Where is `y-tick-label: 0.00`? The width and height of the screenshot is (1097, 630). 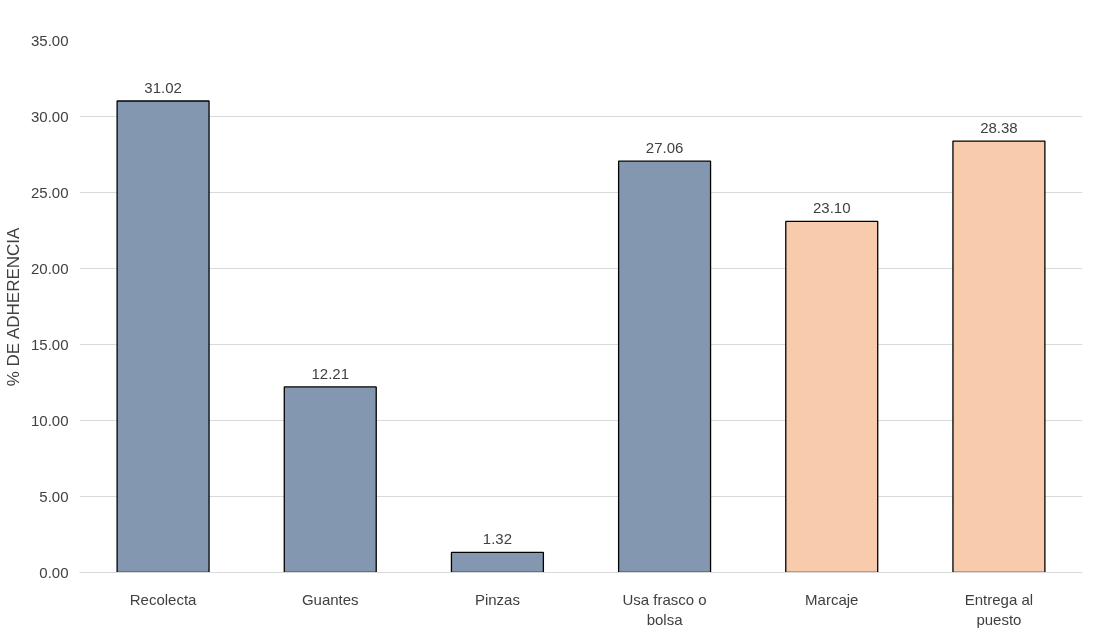 y-tick-label: 0.00 is located at coordinates (54, 572).